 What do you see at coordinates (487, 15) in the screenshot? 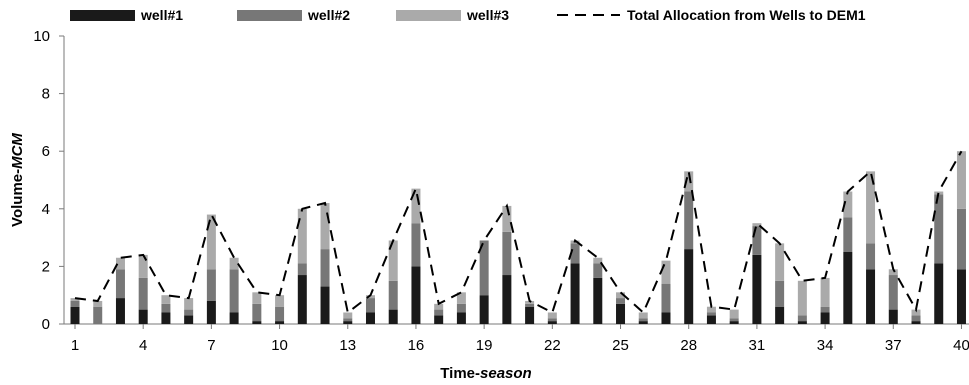
I see `legend-label-well3: well#3` at bounding box center [487, 15].